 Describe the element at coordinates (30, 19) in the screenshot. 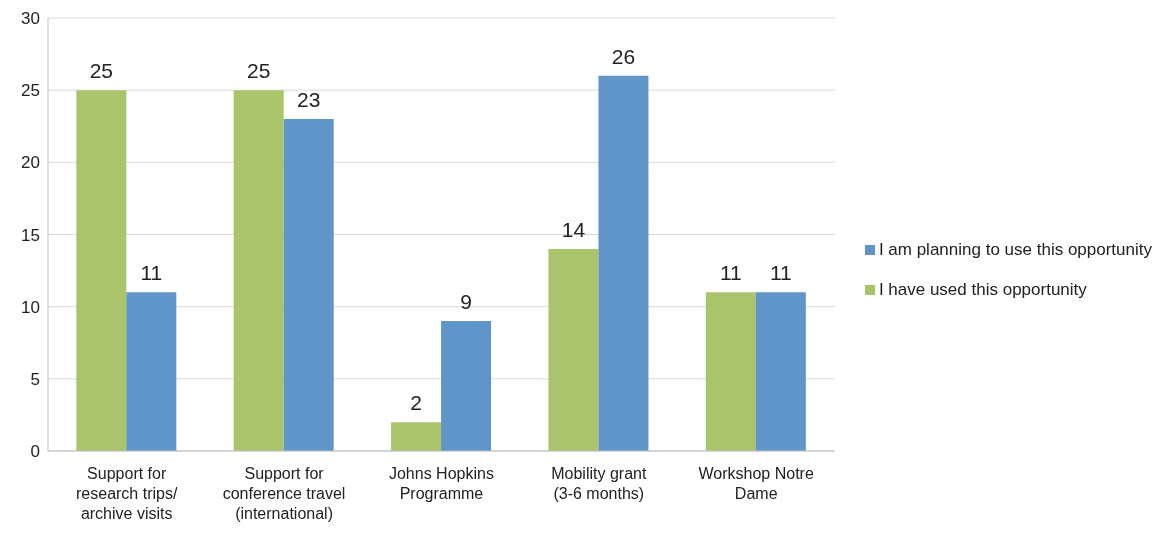

I see `y-tick-label: 30` at that location.